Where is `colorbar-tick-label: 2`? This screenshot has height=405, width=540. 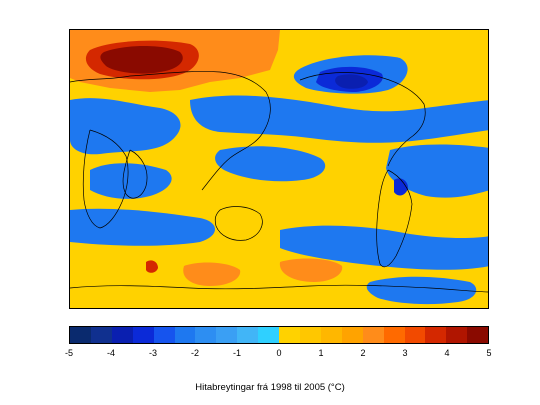 colorbar-tick-label: 2 is located at coordinates (363, 353).